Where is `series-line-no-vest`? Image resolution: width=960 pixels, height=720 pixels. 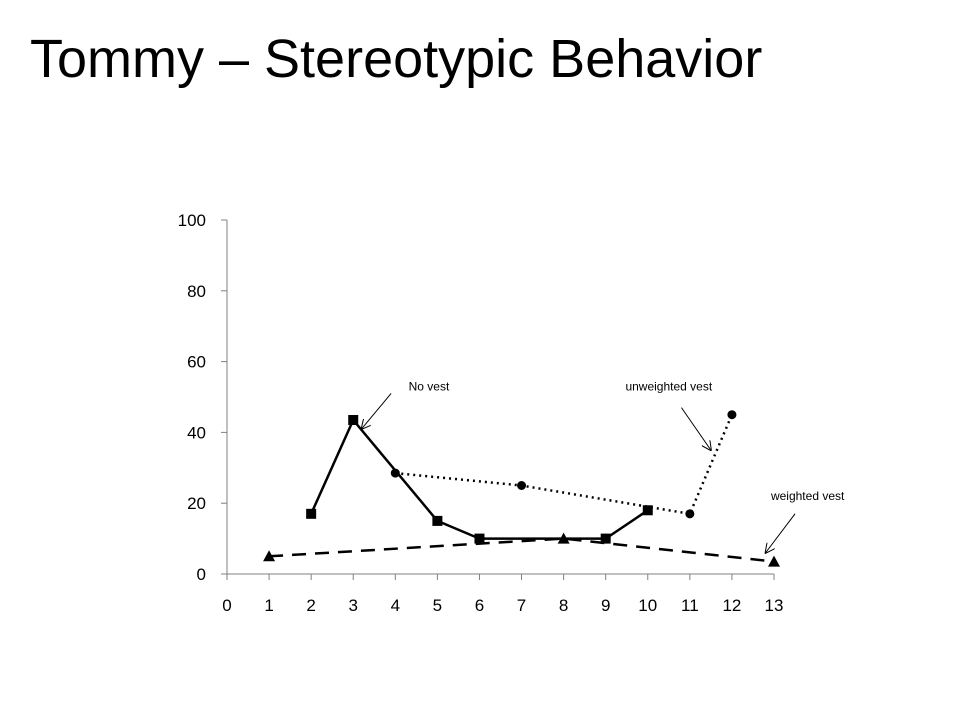
series-line-no-vest is located at coordinates (479, 479).